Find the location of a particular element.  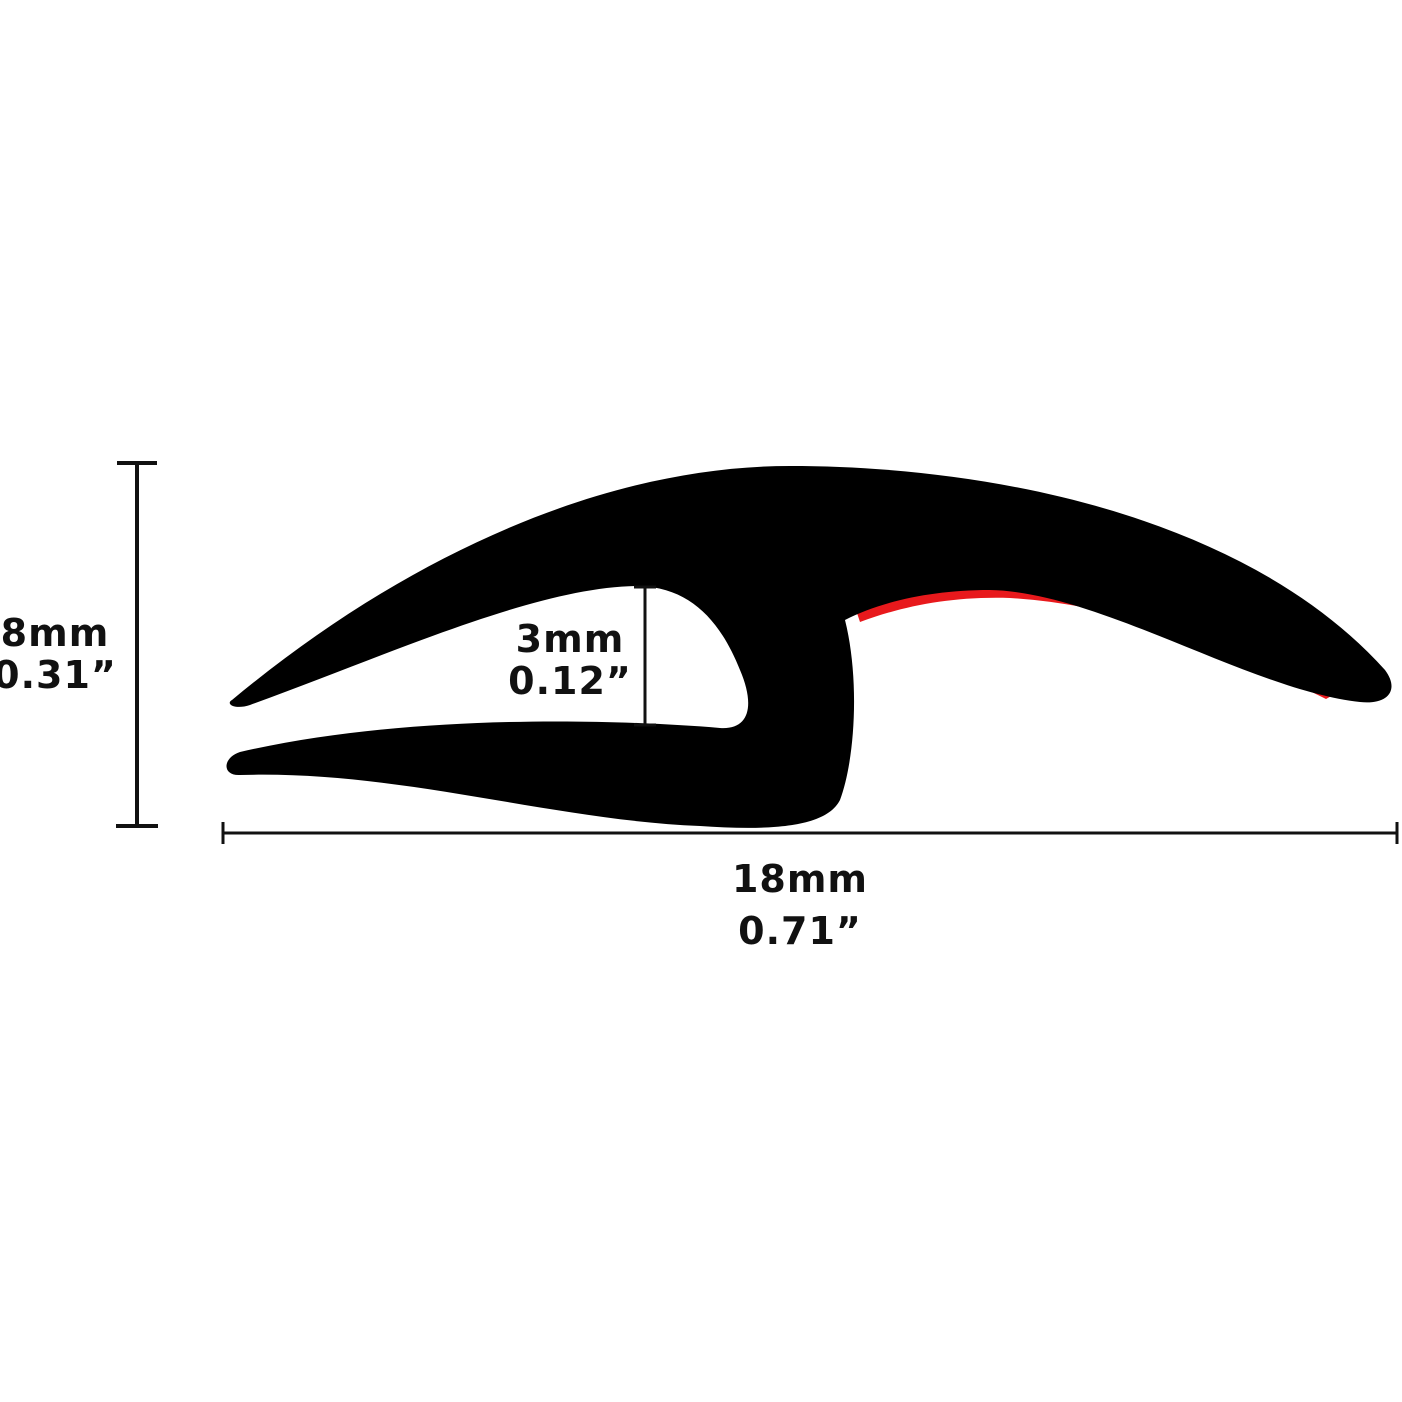

gap-inch: 0.12” is located at coordinates (570, 681).